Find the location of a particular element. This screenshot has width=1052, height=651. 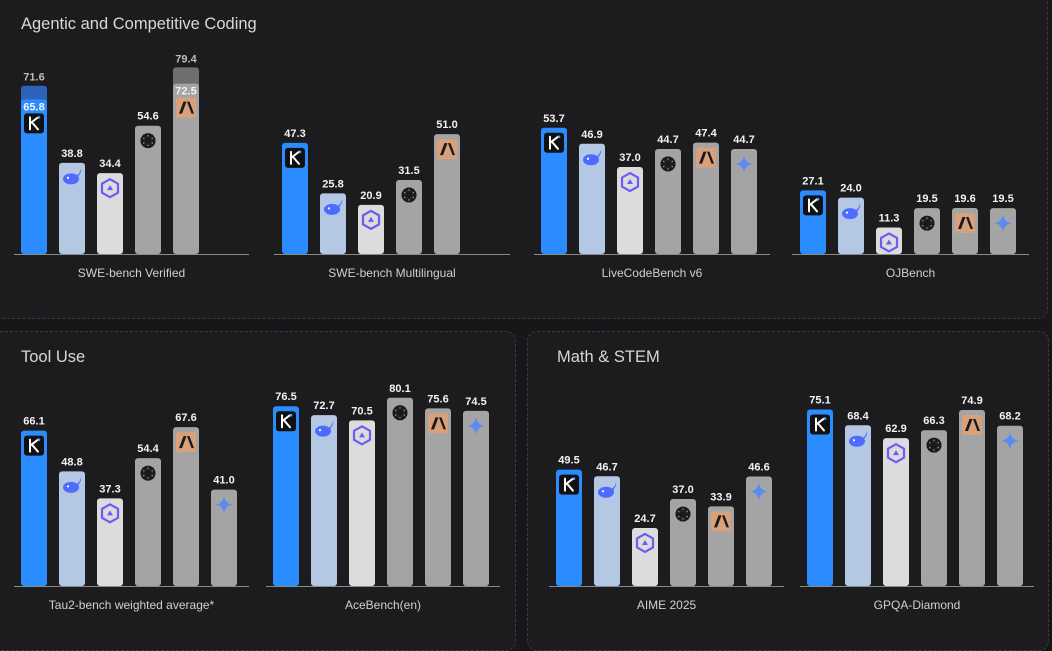

chart-3: OJBench 27.1 24.0 11.3 19.5 19.6 19.5 is located at coordinates (910, 227).